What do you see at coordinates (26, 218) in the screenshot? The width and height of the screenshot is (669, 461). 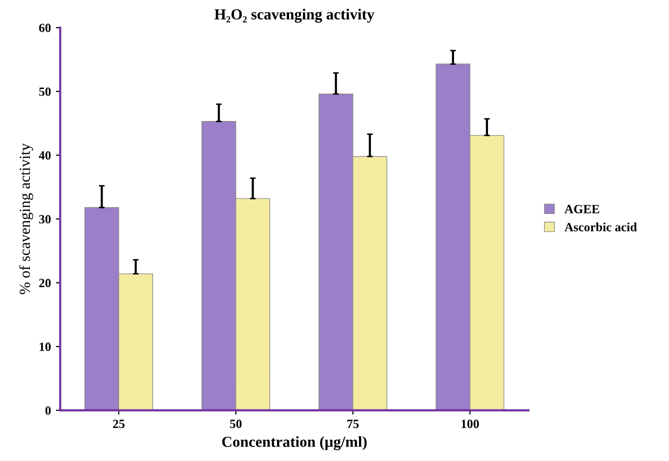 I see `y-axis-title: % of scavenging activity` at bounding box center [26, 218].